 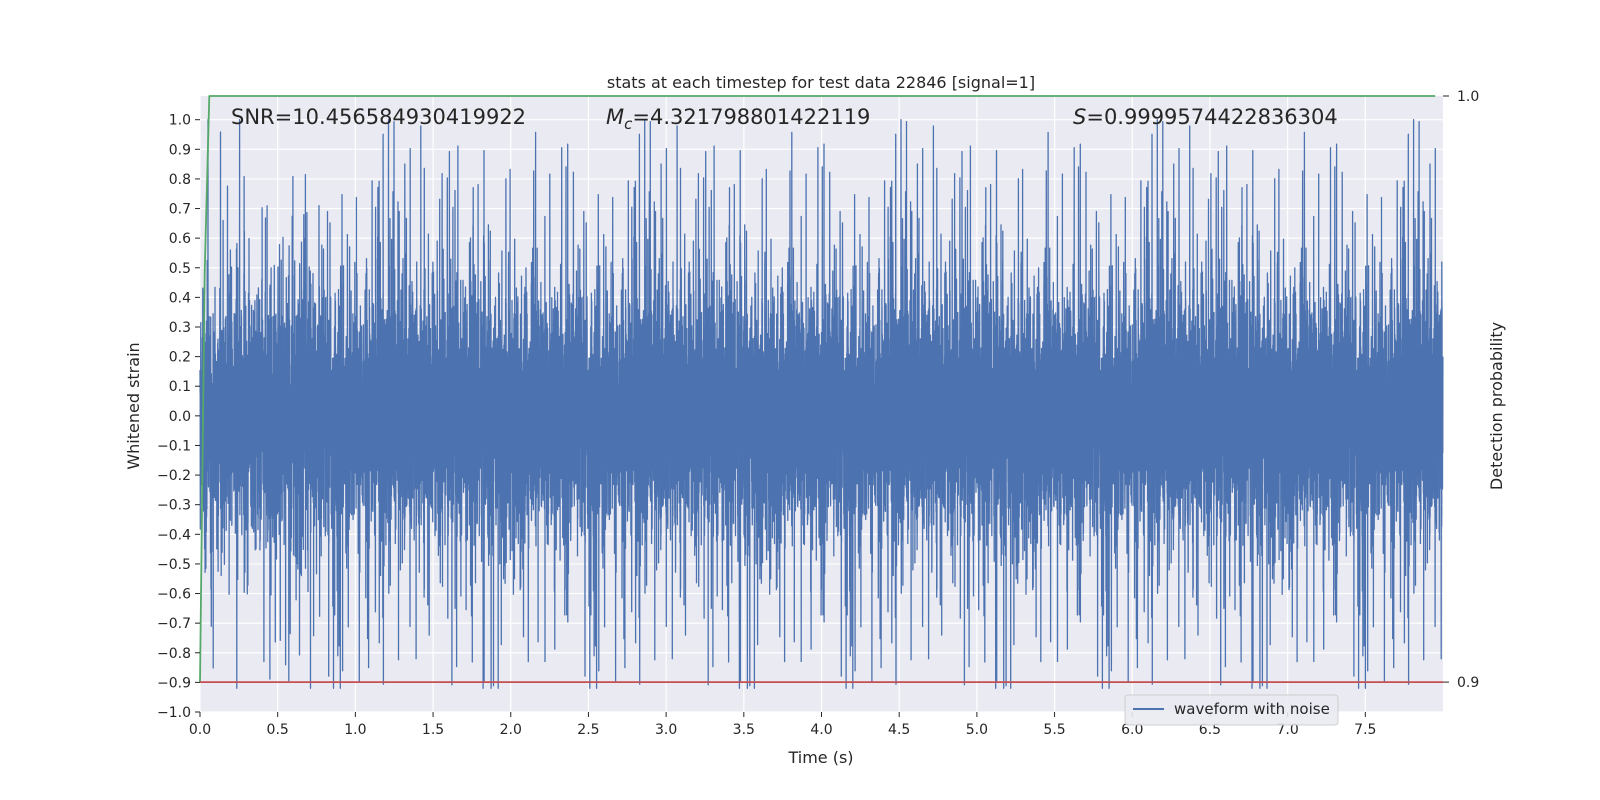 What do you see at coordinates (174, 654) in the screenshot?
I see `y-tick-label: −0.8` at bounding box center [174, 654].